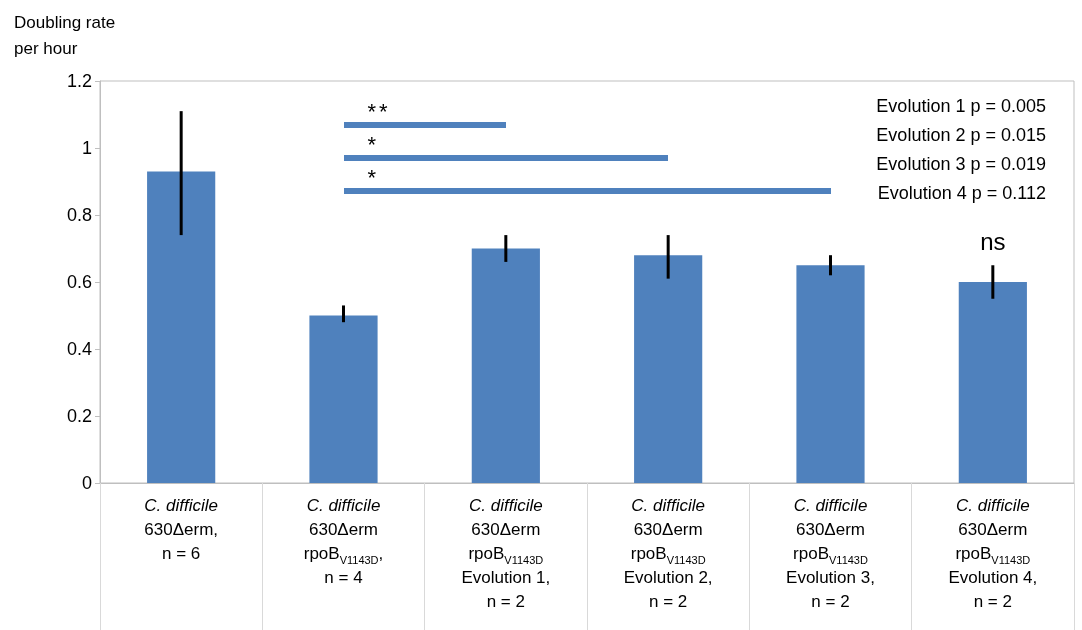 The image size is (1082, 630). I want to click on y-tick-label: 0.2, so click(79, 416).